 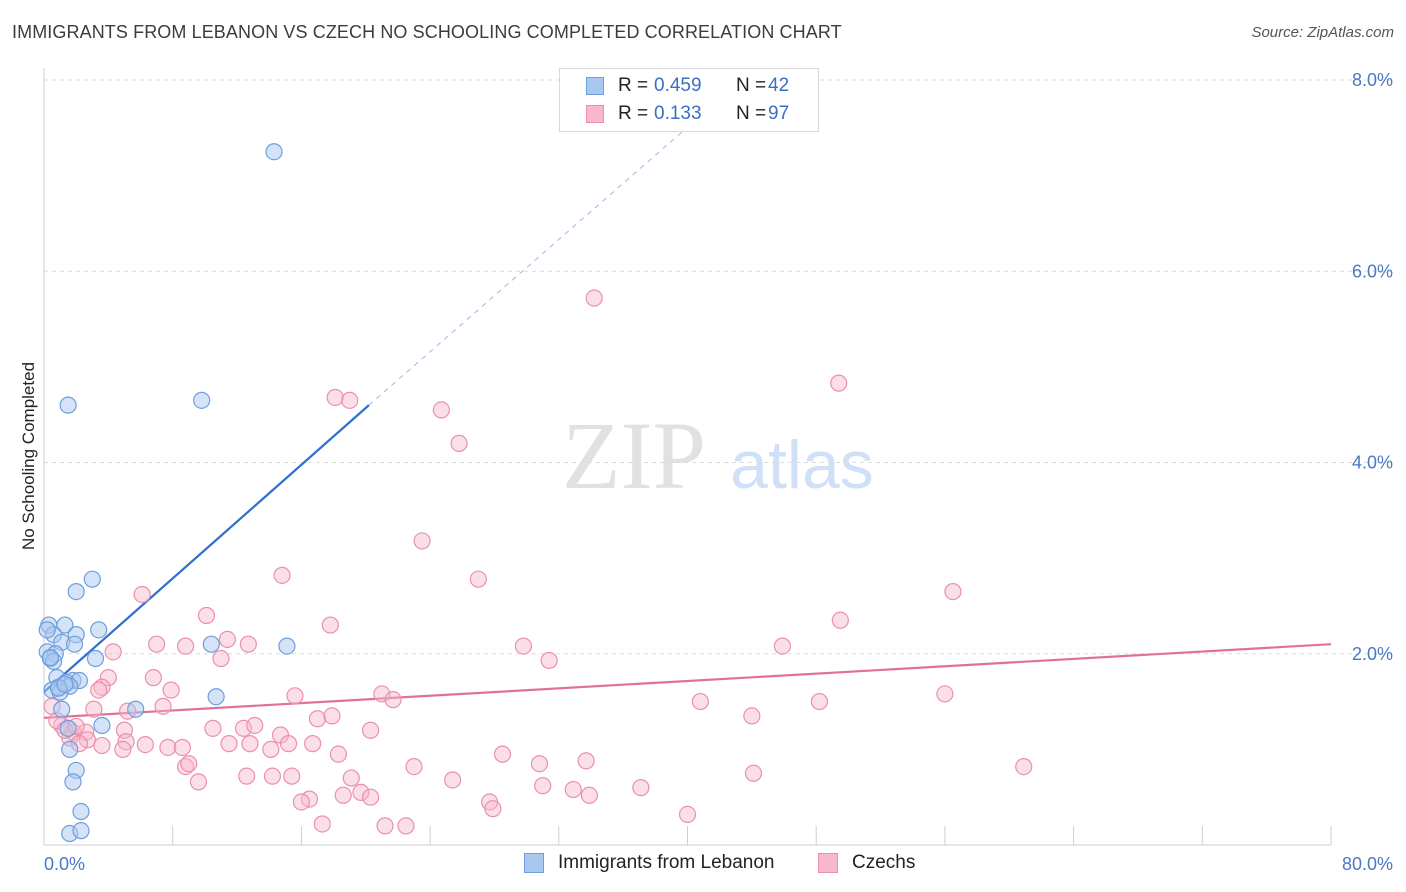 I want to click on series-legend-czech: Czechs, so click(x=866, y=863).